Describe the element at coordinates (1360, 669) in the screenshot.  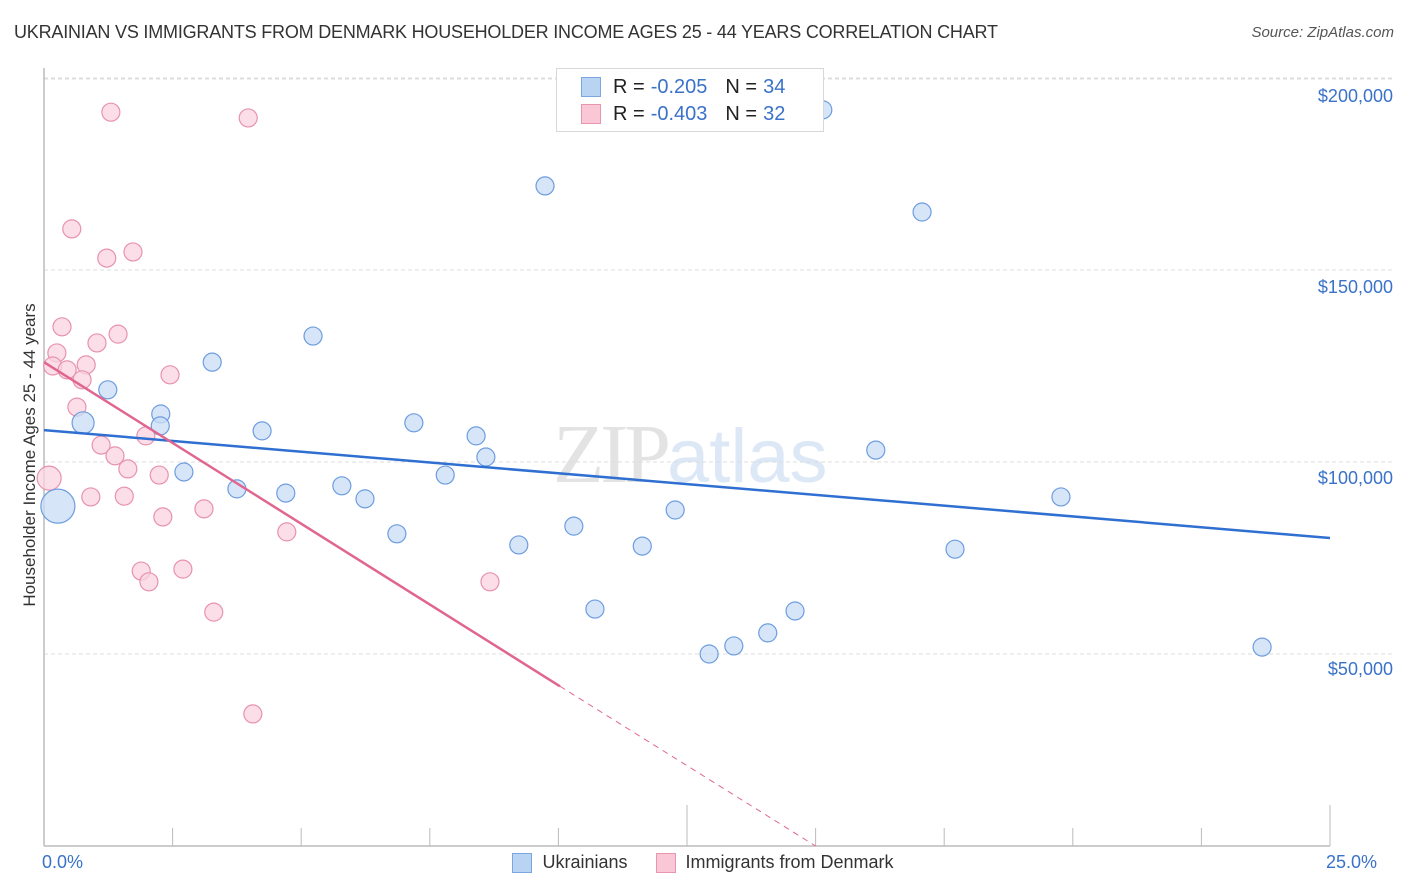
I see `y-tick-label: $50,000` at that location.